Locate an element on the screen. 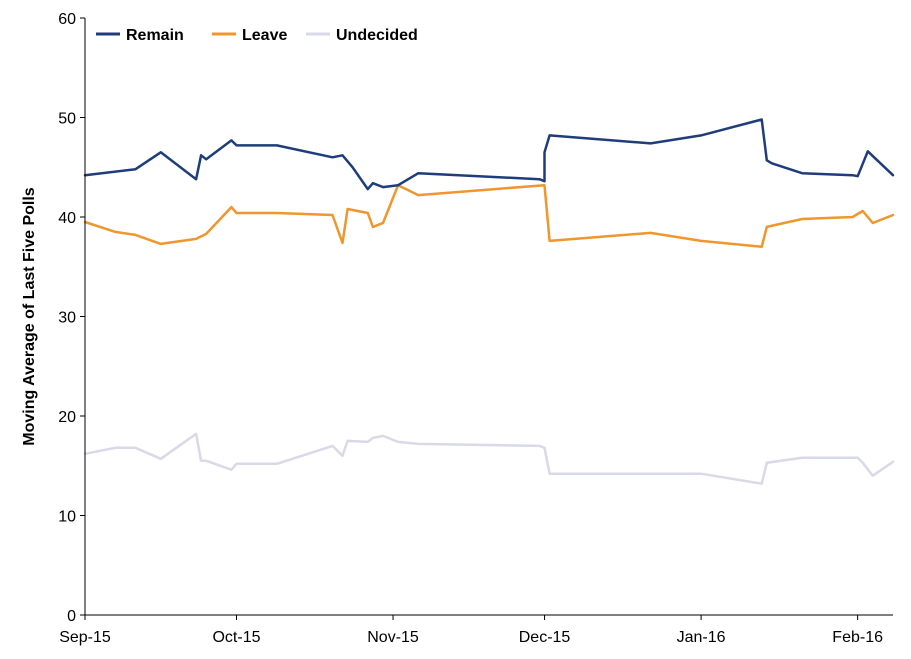 The height and width of the screenshot is (659, 911). y-tick-label: 20 is located at coordinates (67, 417).